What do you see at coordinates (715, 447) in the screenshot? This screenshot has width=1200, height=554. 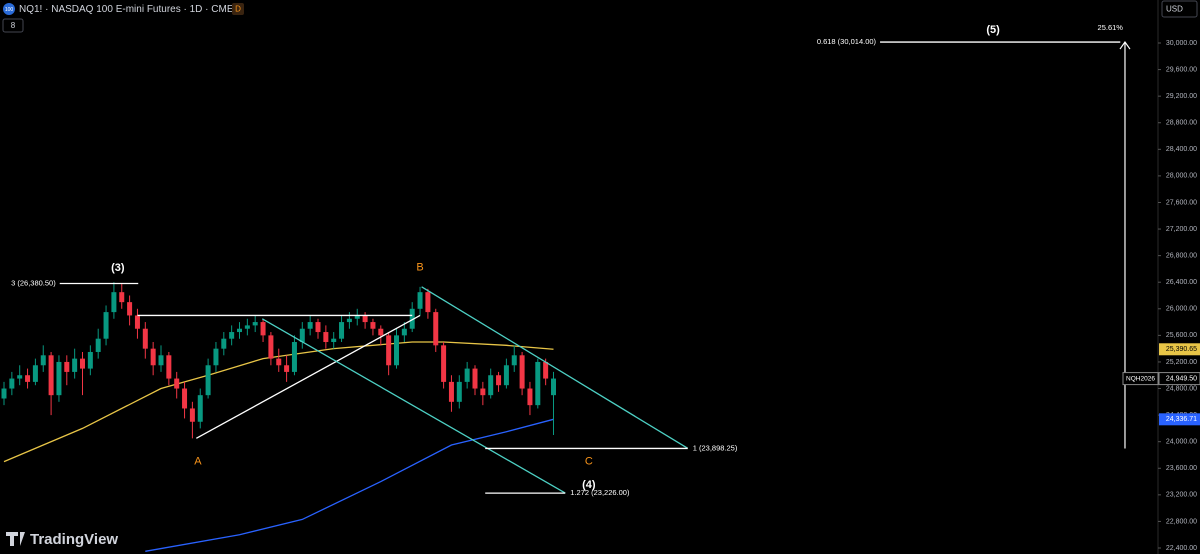 I see `fib-label: 1 (23,898.25)` at bounding box center [715, 447].